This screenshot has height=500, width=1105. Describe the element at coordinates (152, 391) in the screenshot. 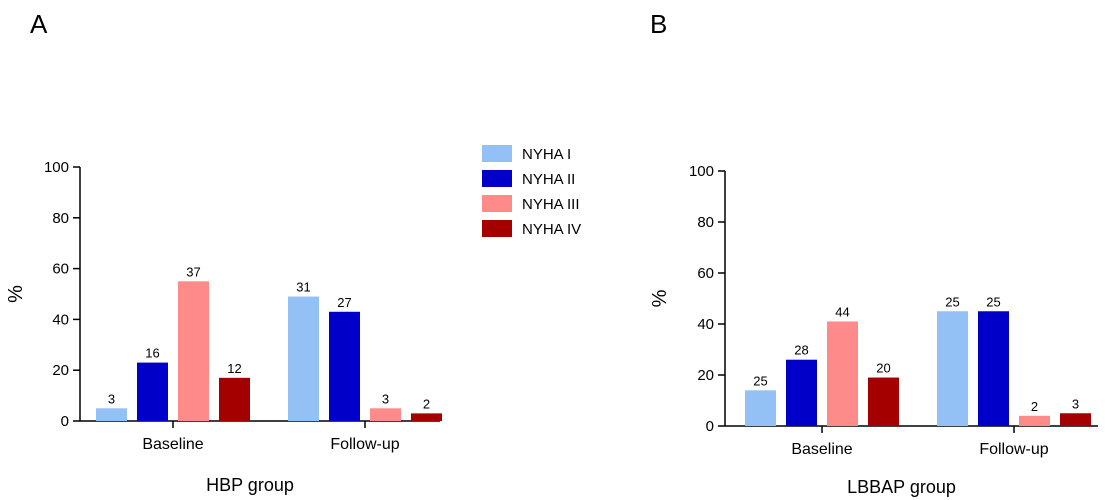

I see `bar-hbp-baseline-nyha-ii` at that location.